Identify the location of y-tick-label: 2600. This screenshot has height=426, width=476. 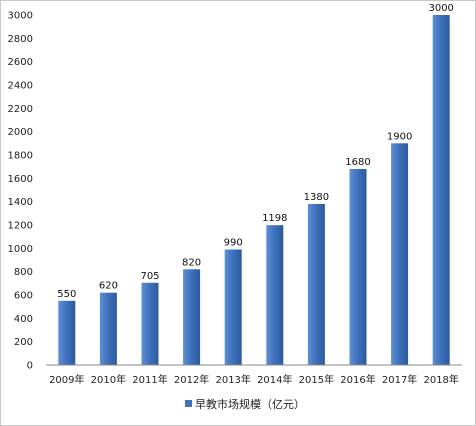
(20, 62).